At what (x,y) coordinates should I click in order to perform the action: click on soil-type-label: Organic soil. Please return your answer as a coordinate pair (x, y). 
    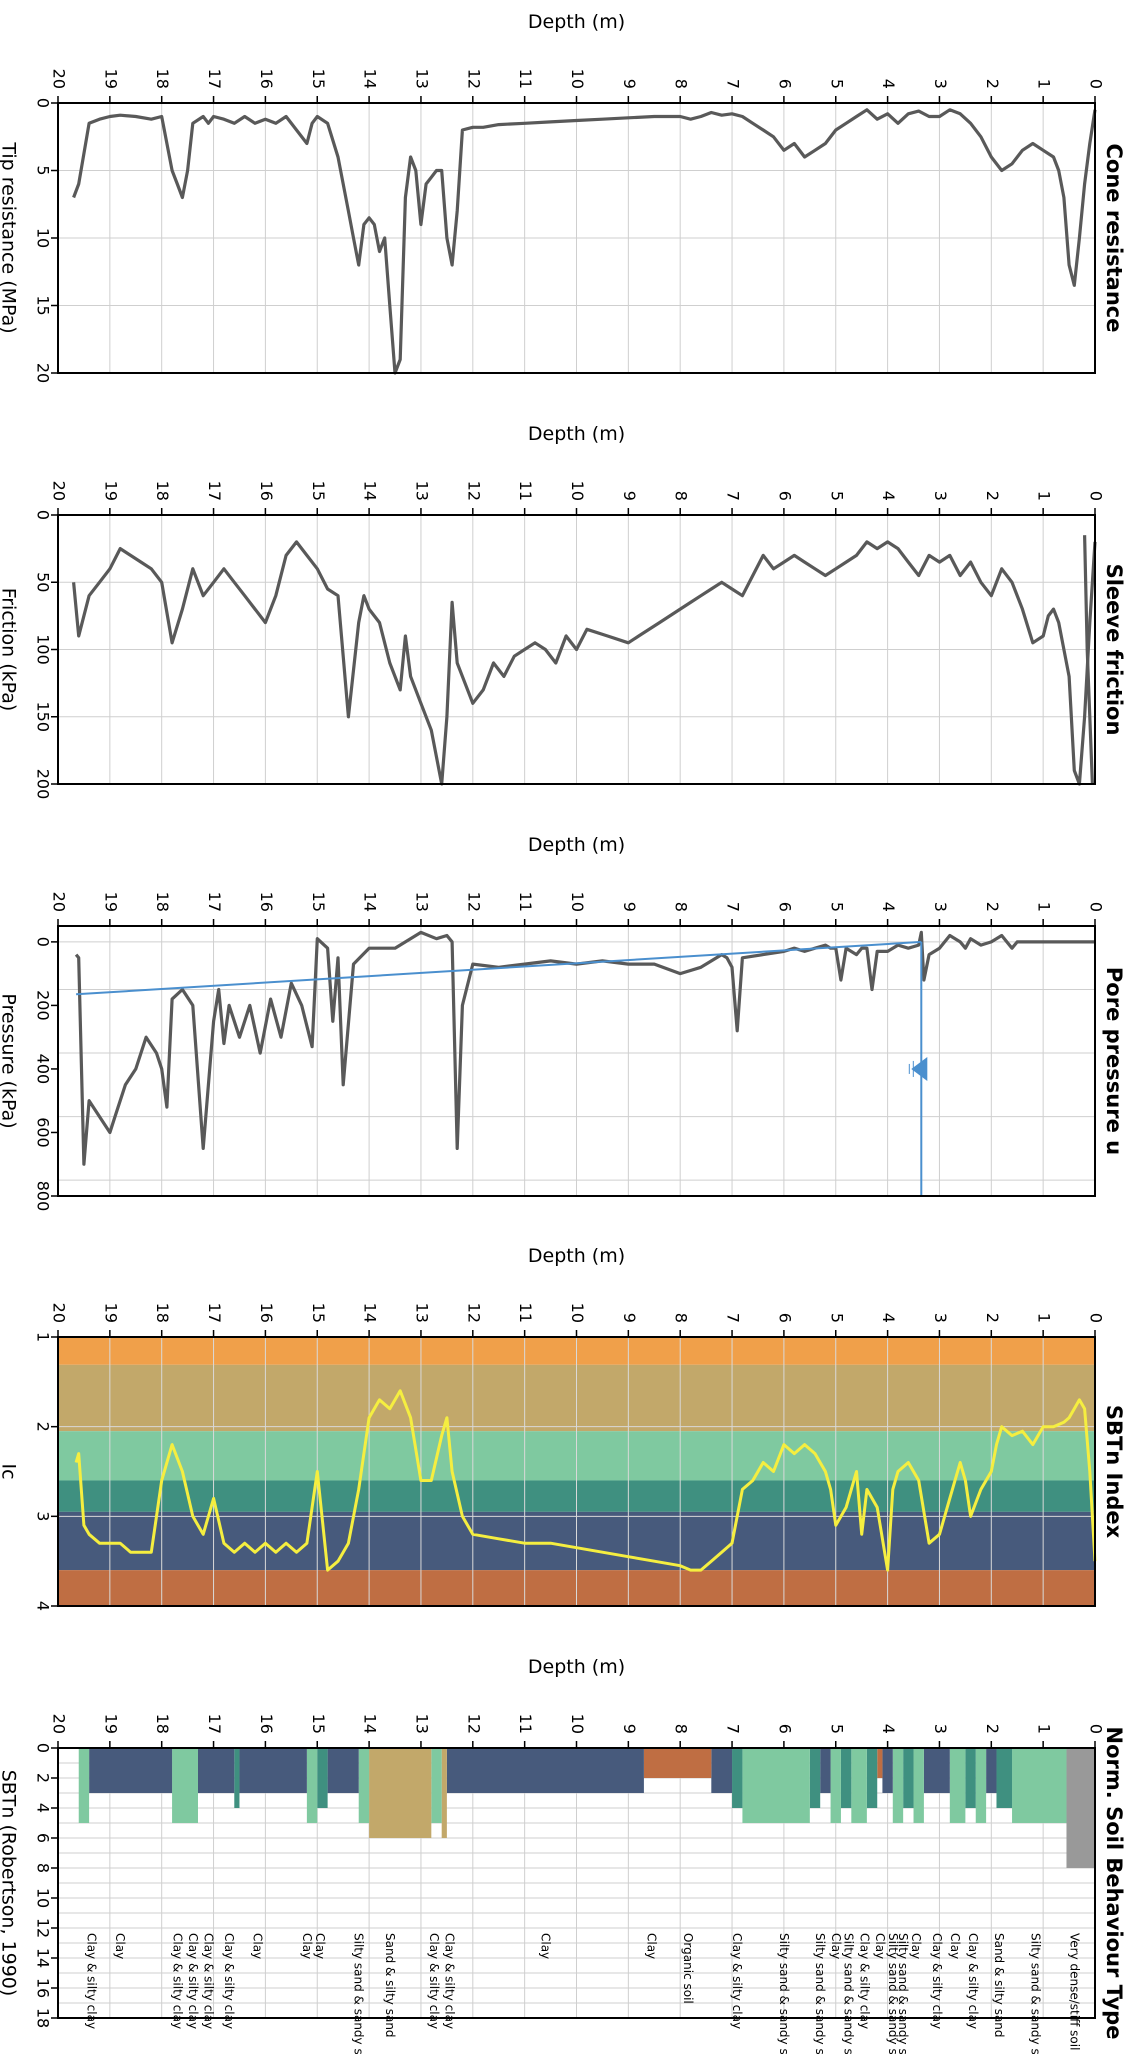
    Looking at the image, I should click on (688, 1968).